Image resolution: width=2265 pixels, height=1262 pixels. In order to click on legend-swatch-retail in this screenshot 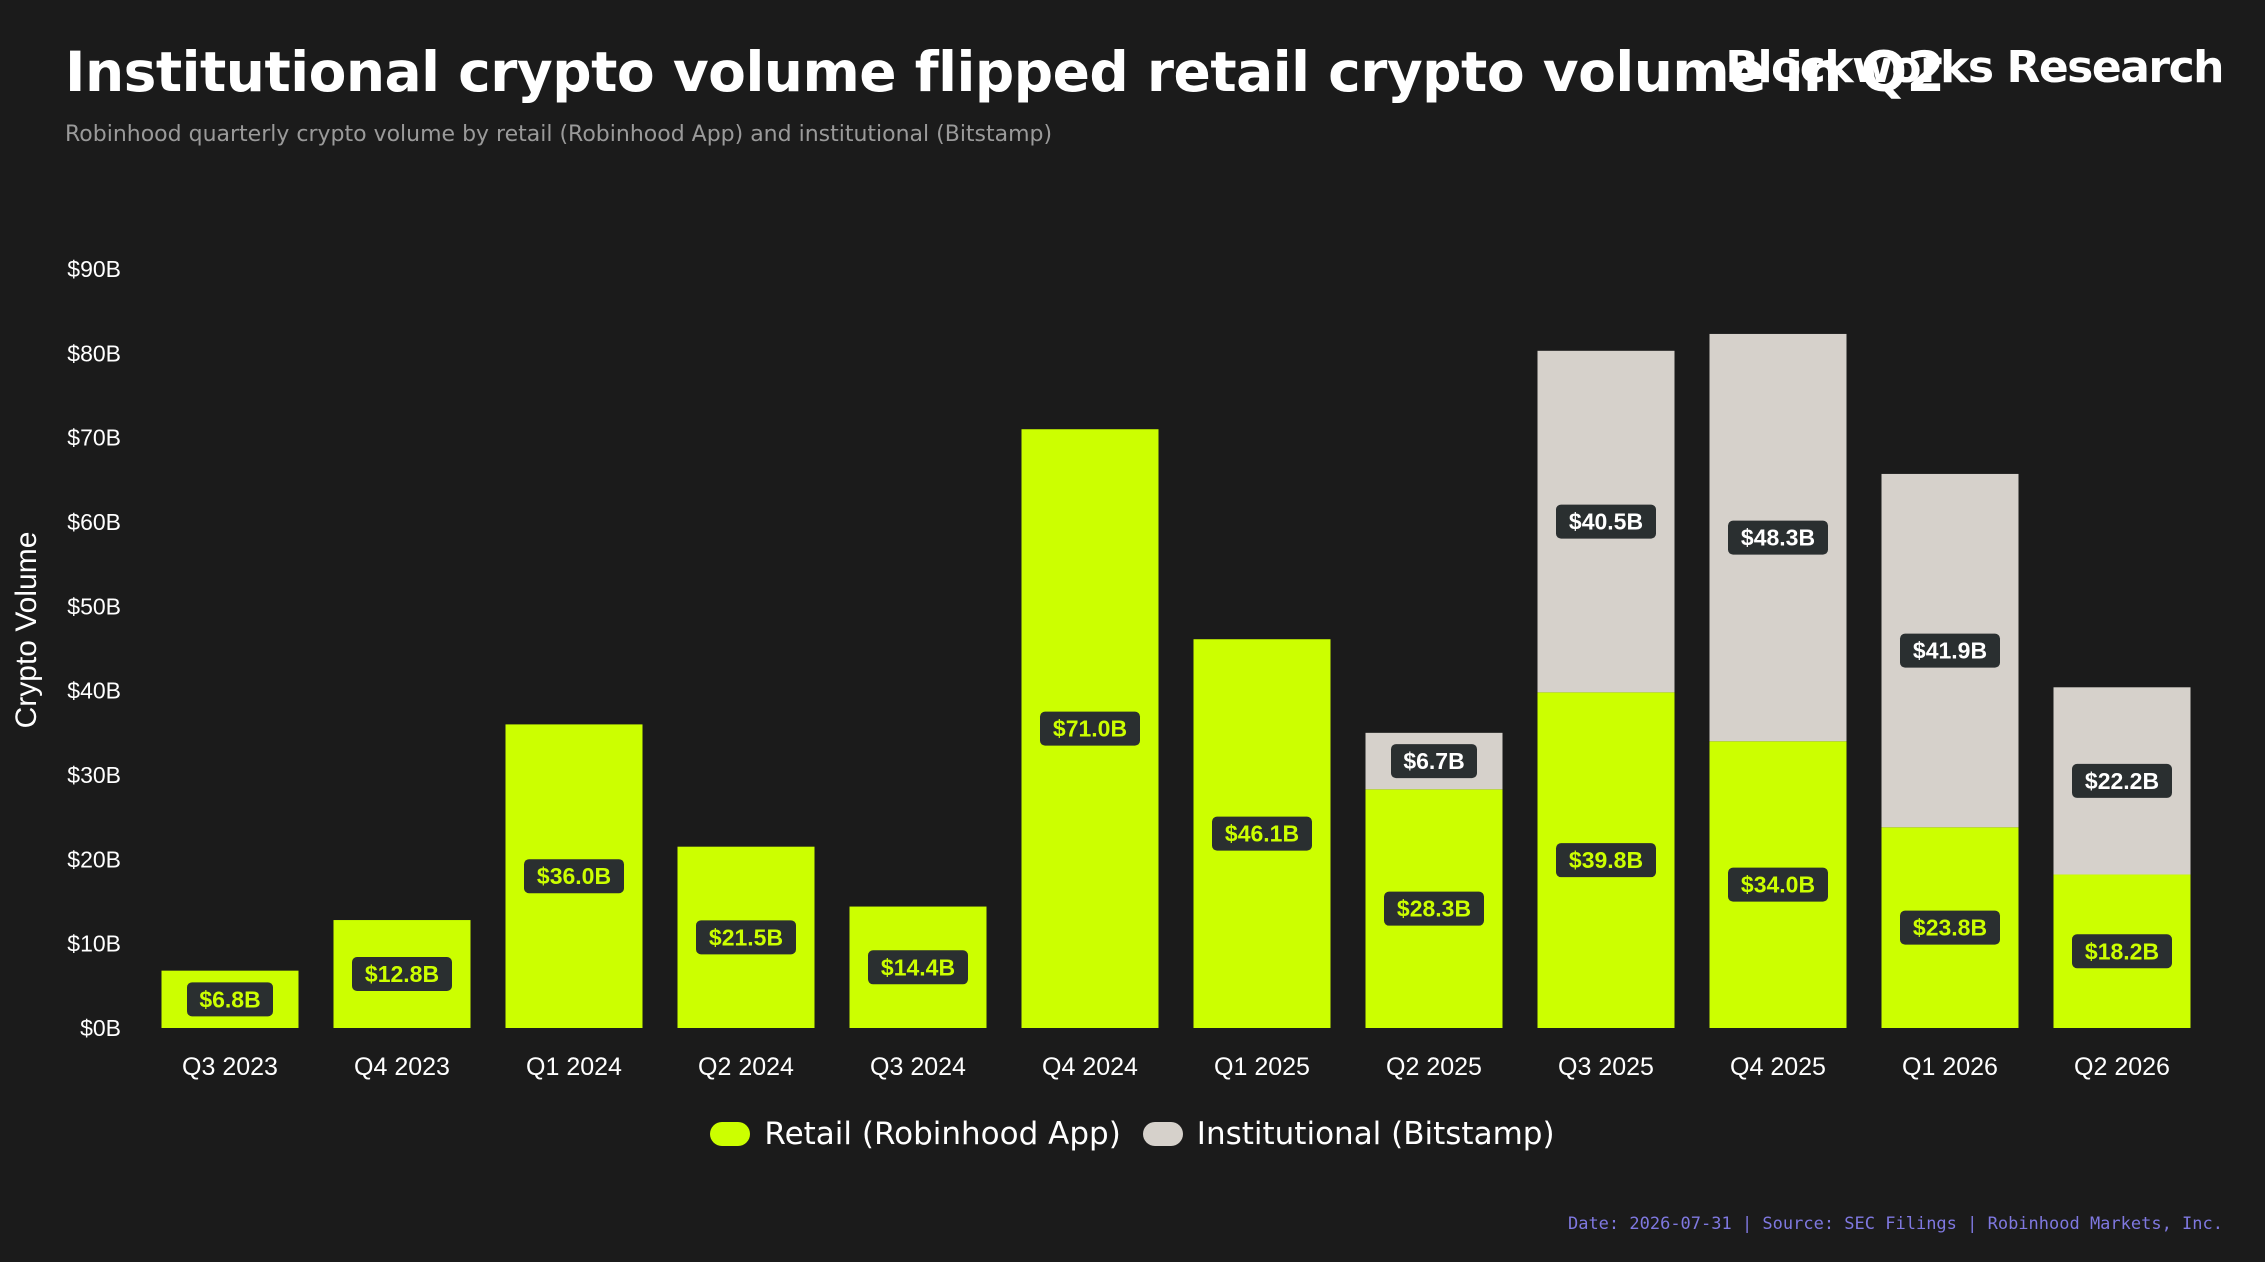, I will do `click(730, 1134)`.